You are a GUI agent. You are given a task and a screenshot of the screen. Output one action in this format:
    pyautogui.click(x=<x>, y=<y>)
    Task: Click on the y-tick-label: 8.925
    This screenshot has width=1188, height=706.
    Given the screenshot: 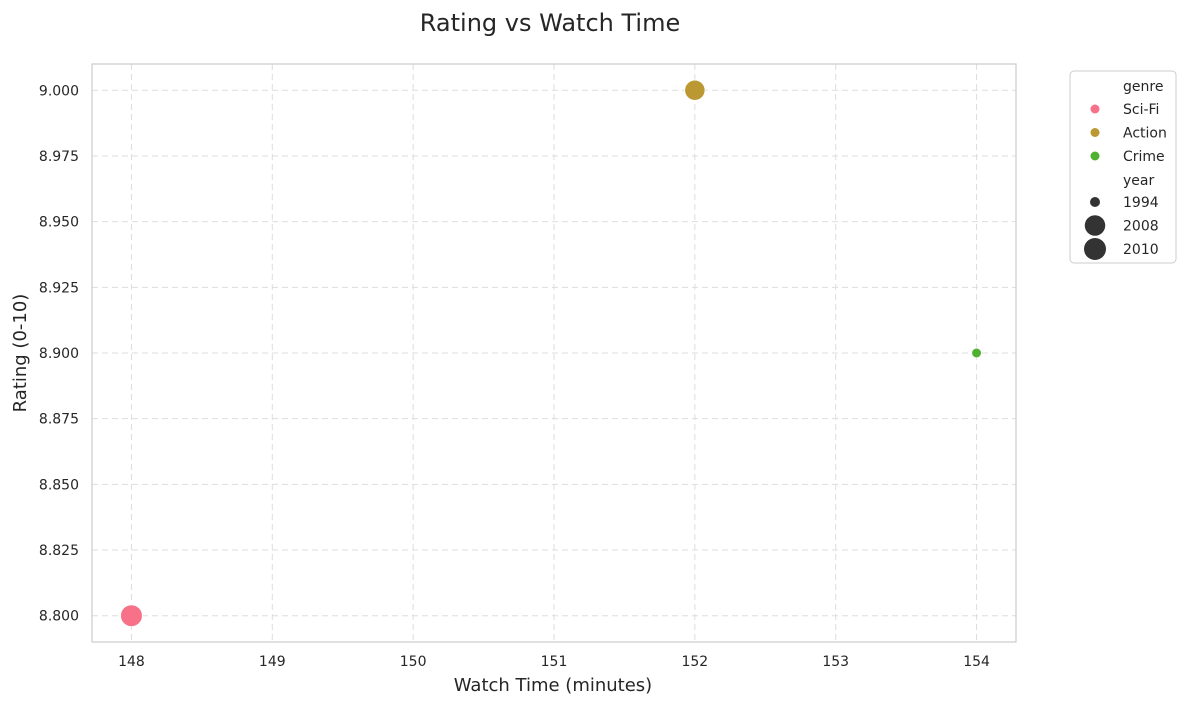 What is the action you would take?
    pyautogui.click(x=59, y=288)
    